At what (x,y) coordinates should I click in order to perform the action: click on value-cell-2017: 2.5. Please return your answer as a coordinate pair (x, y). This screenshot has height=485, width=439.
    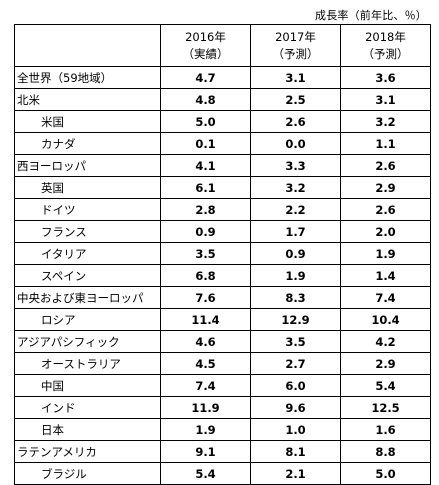
    Looking at the image, I should click on (295, 99).